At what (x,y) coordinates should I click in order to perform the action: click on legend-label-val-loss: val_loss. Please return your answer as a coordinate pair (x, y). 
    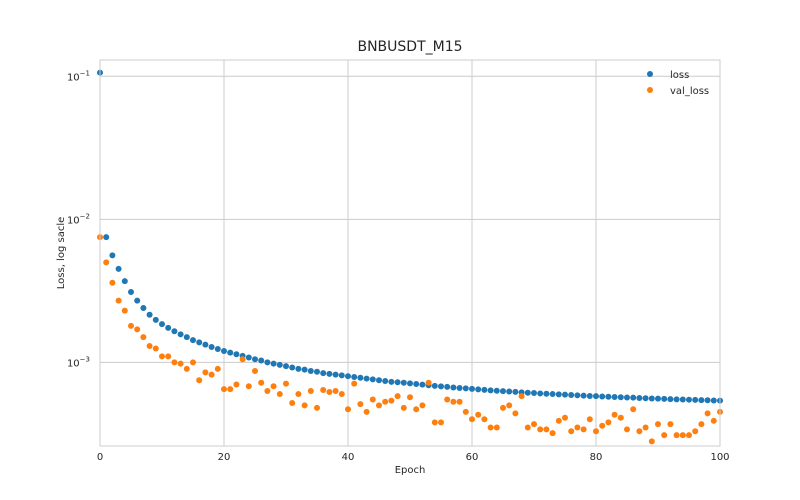
    Looking at the image, I should click on (689, 91).